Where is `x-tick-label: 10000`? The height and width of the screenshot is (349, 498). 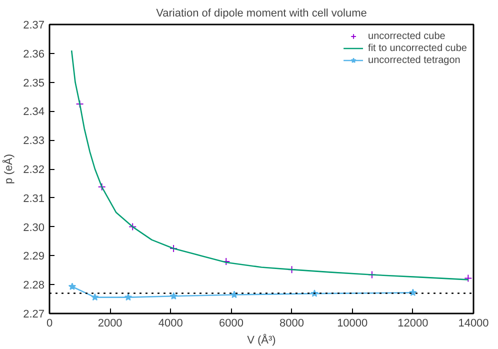
x-tick-label: 10000 is located at coordinates (352, 324).